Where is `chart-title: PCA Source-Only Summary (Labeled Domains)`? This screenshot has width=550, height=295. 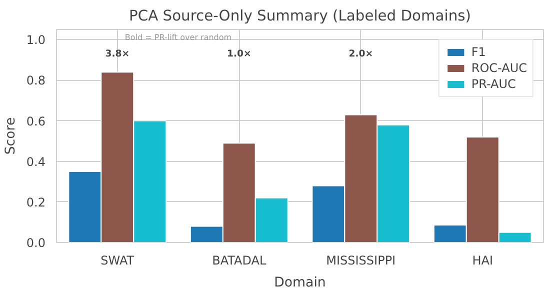 chart-title: PCA Source-Only Summary (Labeled Domains) is located at coordinates (300, 16).